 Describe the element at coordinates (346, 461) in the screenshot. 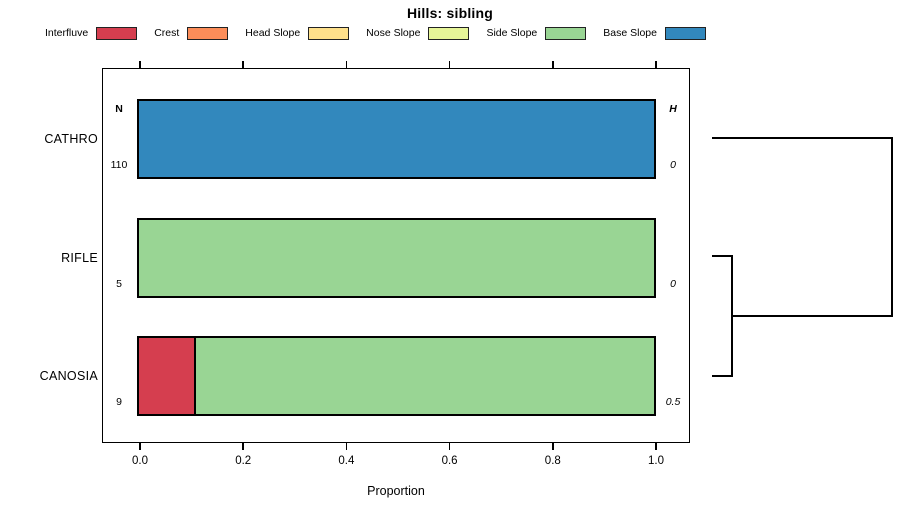

I see `x-tick-label: 0.4` at that location.